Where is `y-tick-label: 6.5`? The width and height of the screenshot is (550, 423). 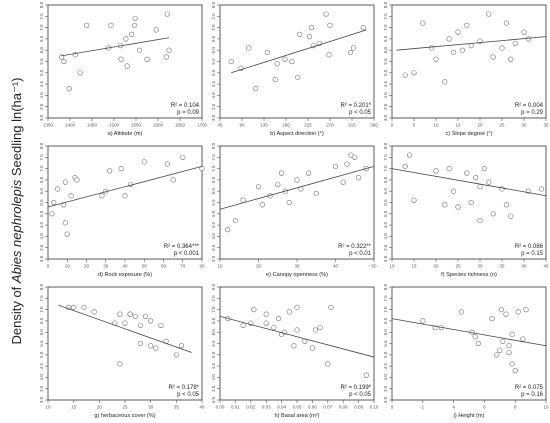
y-tick-label: 6.5 is located at coordinates (213, 38).